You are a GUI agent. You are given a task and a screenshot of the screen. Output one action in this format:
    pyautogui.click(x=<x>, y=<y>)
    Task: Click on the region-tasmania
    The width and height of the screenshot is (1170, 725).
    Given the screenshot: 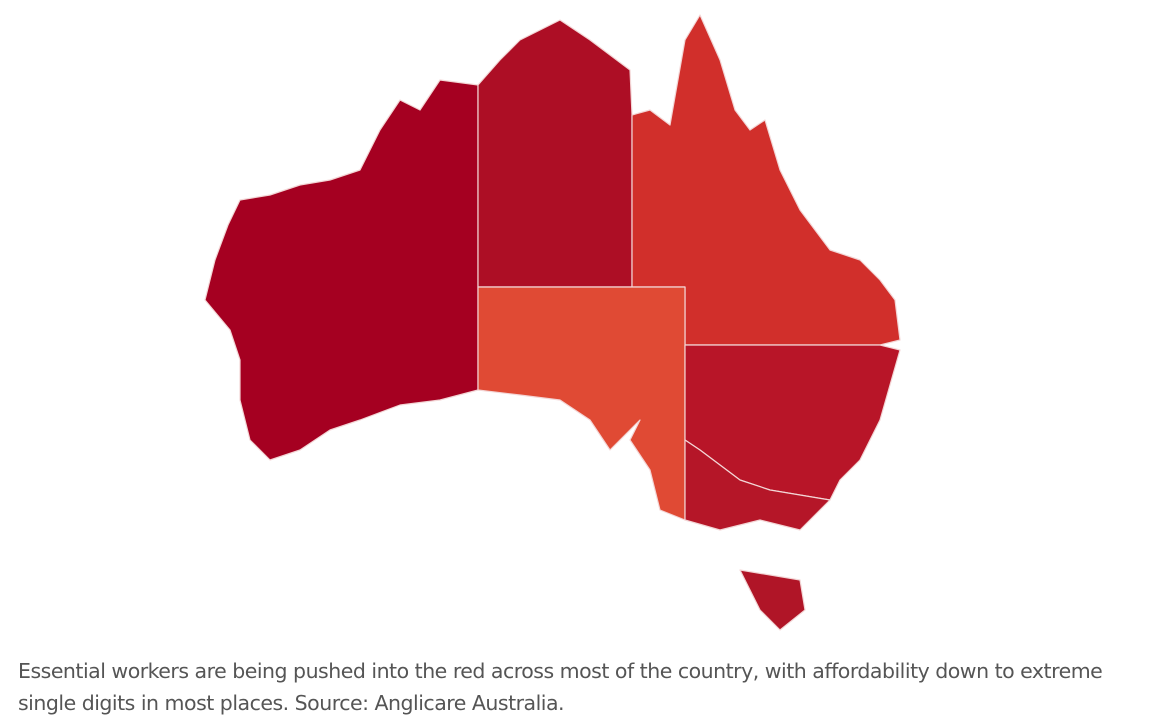 What is the action you would take?
    pyautogui.click(x=772, y=600)
    